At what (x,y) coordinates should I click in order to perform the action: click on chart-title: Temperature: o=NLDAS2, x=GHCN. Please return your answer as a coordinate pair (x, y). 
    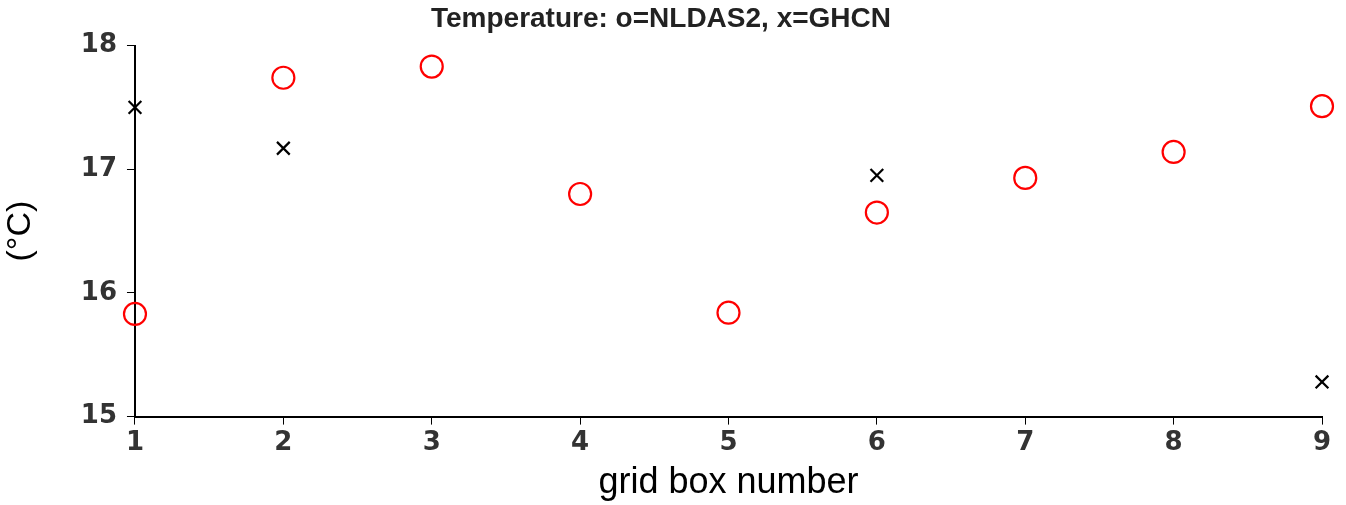
    Looking at the image, I should click on (661, 17).